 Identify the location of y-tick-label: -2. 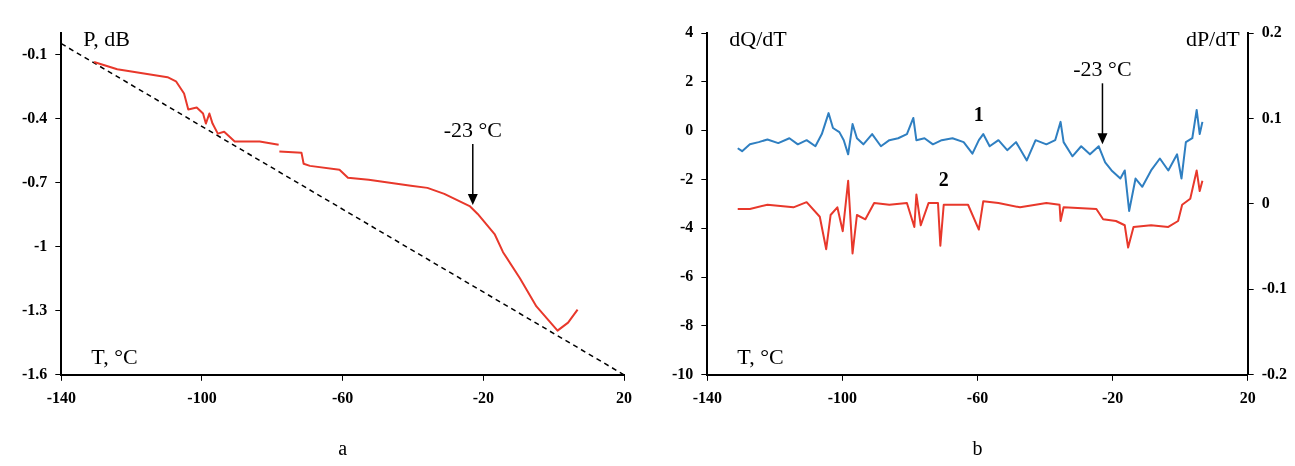
(687, 178).